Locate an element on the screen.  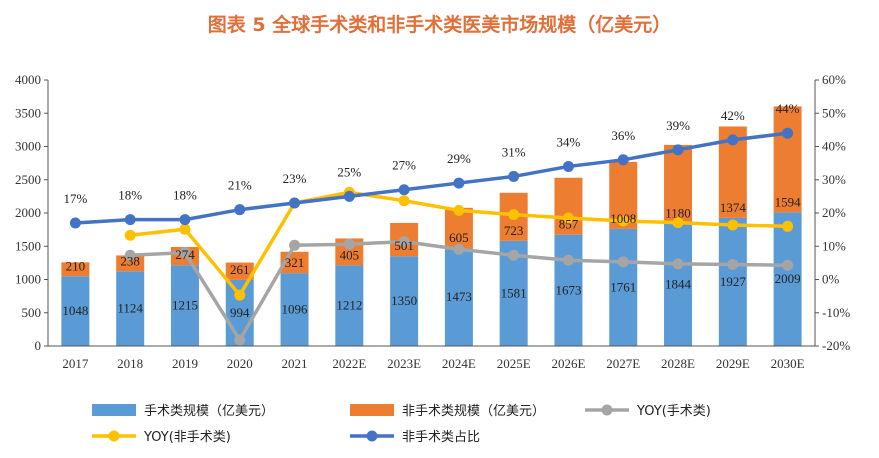
x-axis-tick-label: 2020 is located at coordinates (240, 363).